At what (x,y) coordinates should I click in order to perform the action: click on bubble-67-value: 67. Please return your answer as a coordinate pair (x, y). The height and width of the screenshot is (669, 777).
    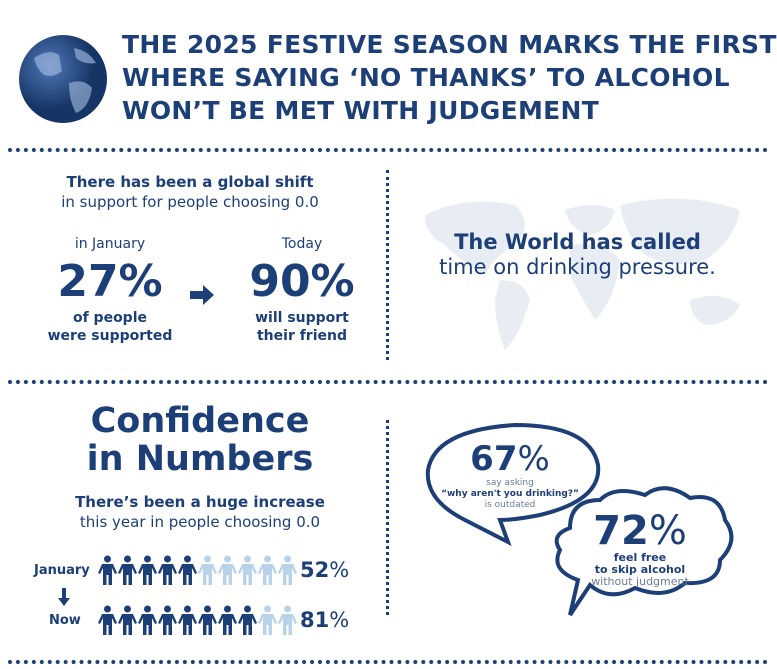
    Looking at the image, I should click on (494, 459).